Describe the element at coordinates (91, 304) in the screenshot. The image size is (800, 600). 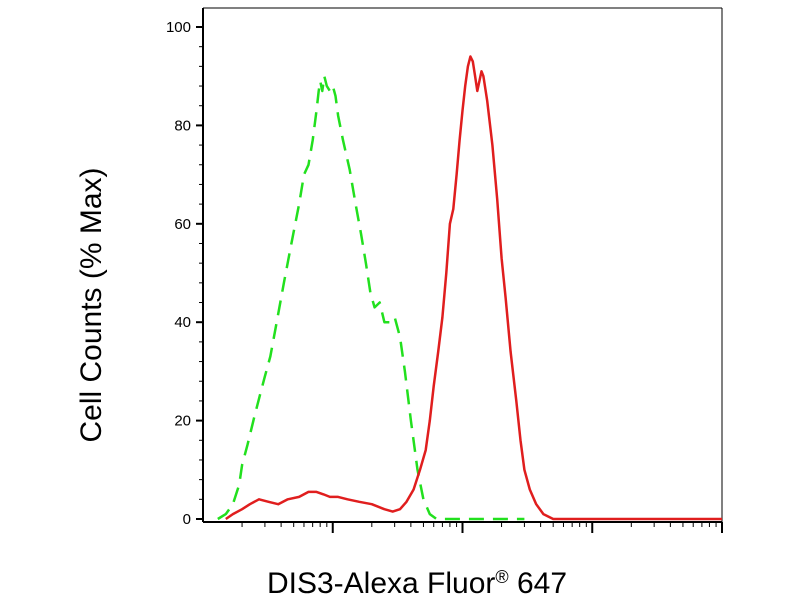
I see `y-axis-title: Cell Counts (% Max)` at that location.